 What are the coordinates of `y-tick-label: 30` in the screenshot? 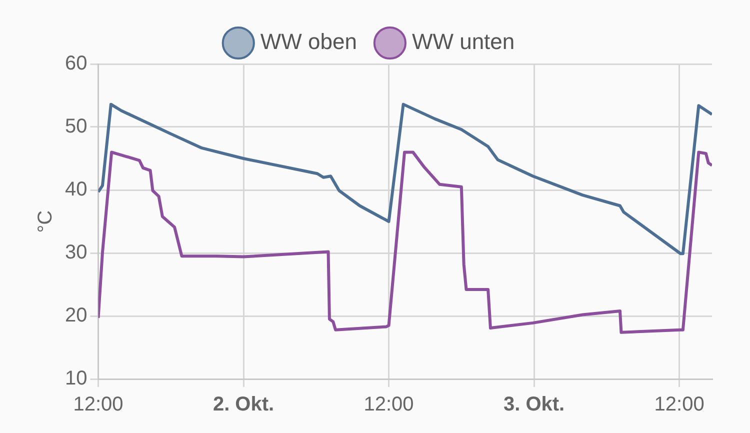 It's located at (76, 253).